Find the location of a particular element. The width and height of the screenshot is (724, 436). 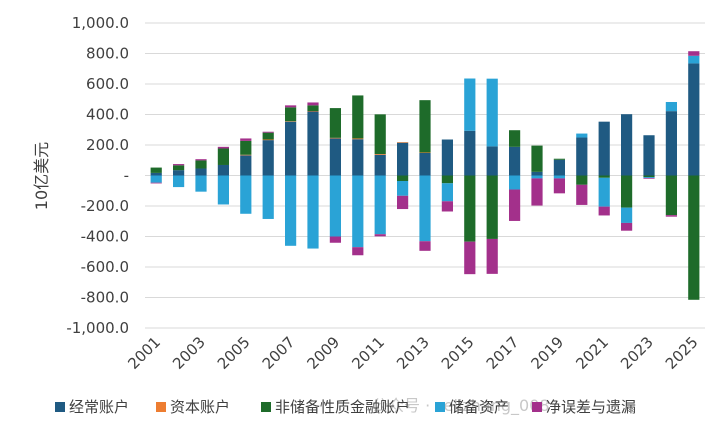

x-tick-label: 2001 is located at coordinates (144, 353).